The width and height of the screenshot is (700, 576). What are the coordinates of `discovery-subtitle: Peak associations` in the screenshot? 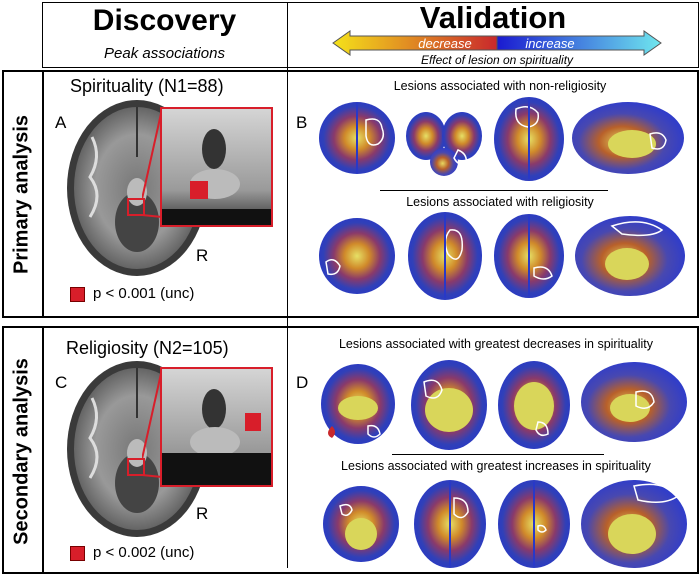 It's located at (164, 53).